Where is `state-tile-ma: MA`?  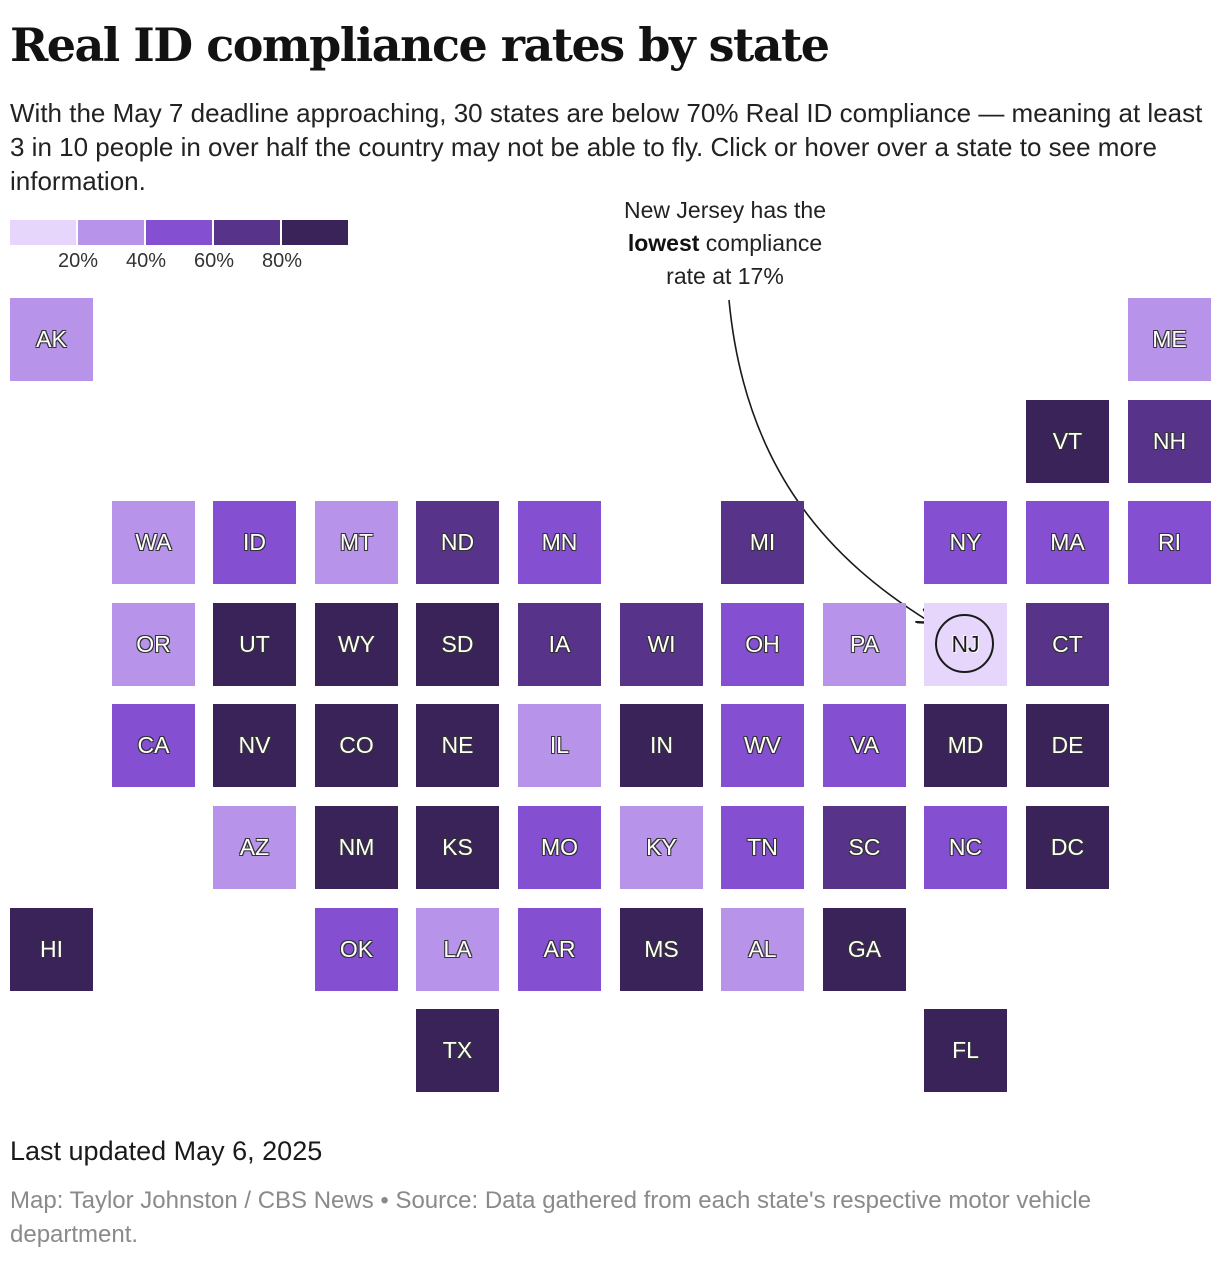 state-tile-ma: MA is located at coordinates (1067, 542).